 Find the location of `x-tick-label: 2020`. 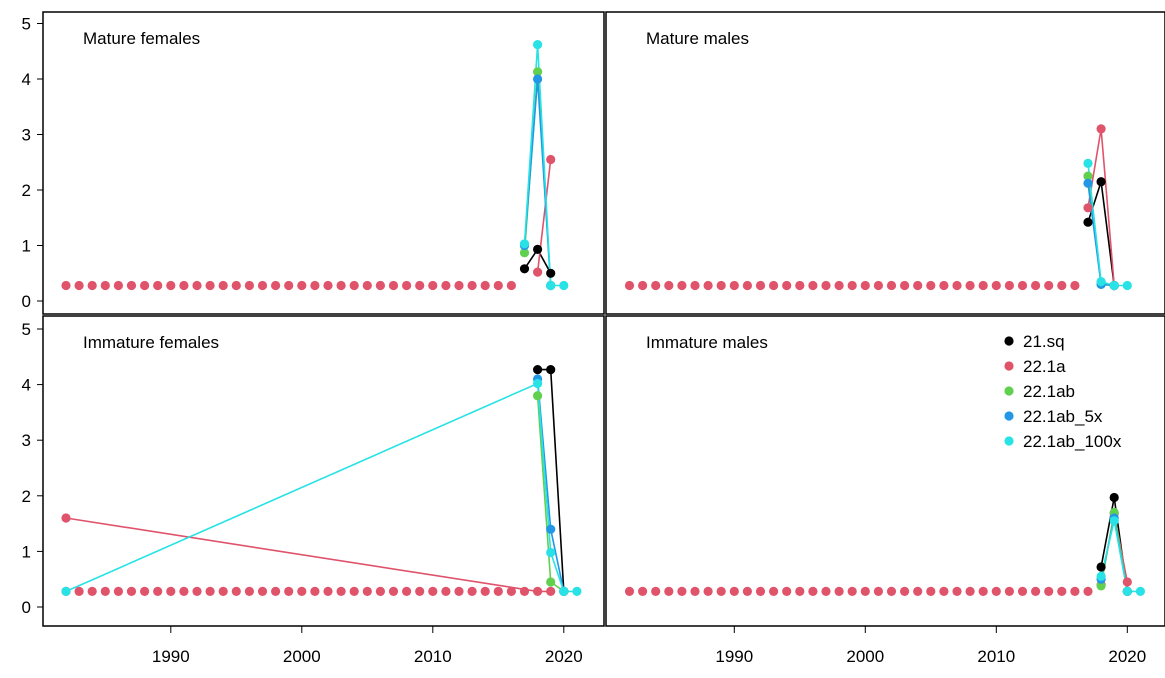

x-tick-label: 2020 is located at coordinates (1127, 656).